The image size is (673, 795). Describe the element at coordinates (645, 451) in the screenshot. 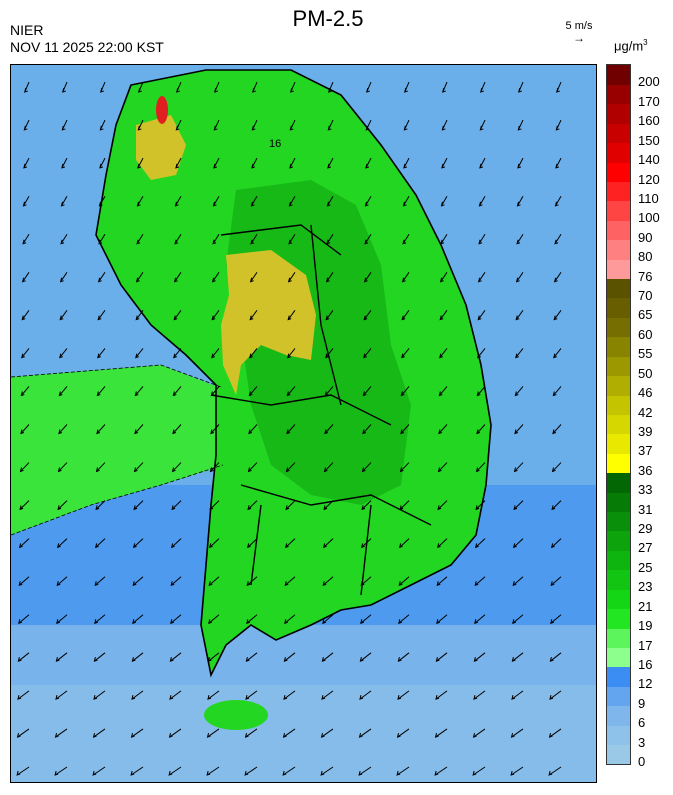

I see `scale-label: 37` at that location.